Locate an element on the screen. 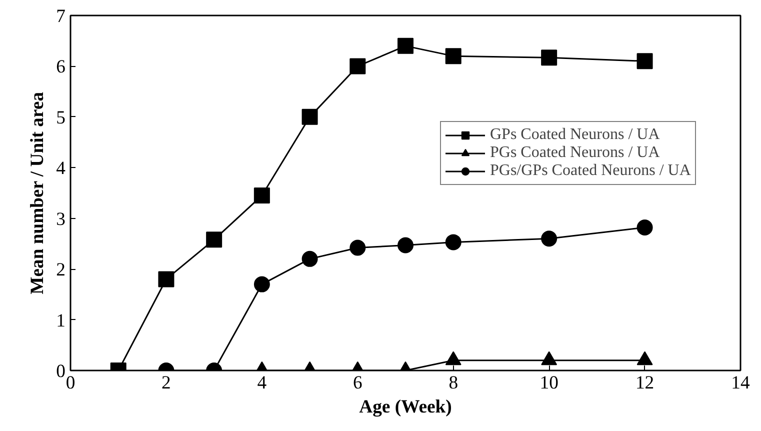 The image size is (761, 431). legend-label: PGs/GPs Coated Neurons / UA is located at coordinates (590, 171).